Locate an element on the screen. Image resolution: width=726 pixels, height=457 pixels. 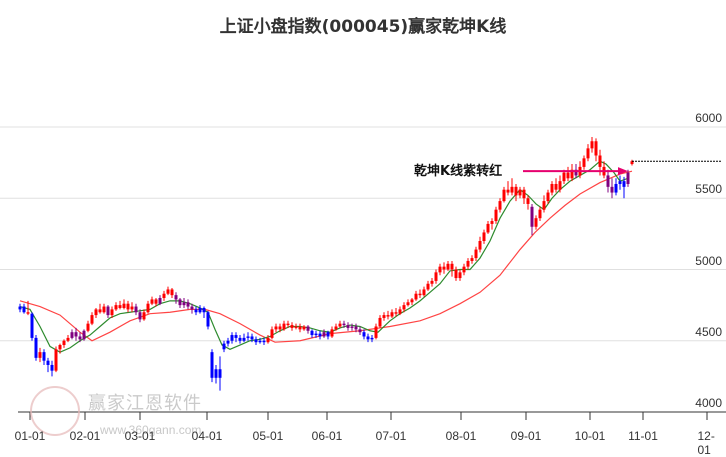
x-tick-label: 05-01 is located at coordinates (268, 436).